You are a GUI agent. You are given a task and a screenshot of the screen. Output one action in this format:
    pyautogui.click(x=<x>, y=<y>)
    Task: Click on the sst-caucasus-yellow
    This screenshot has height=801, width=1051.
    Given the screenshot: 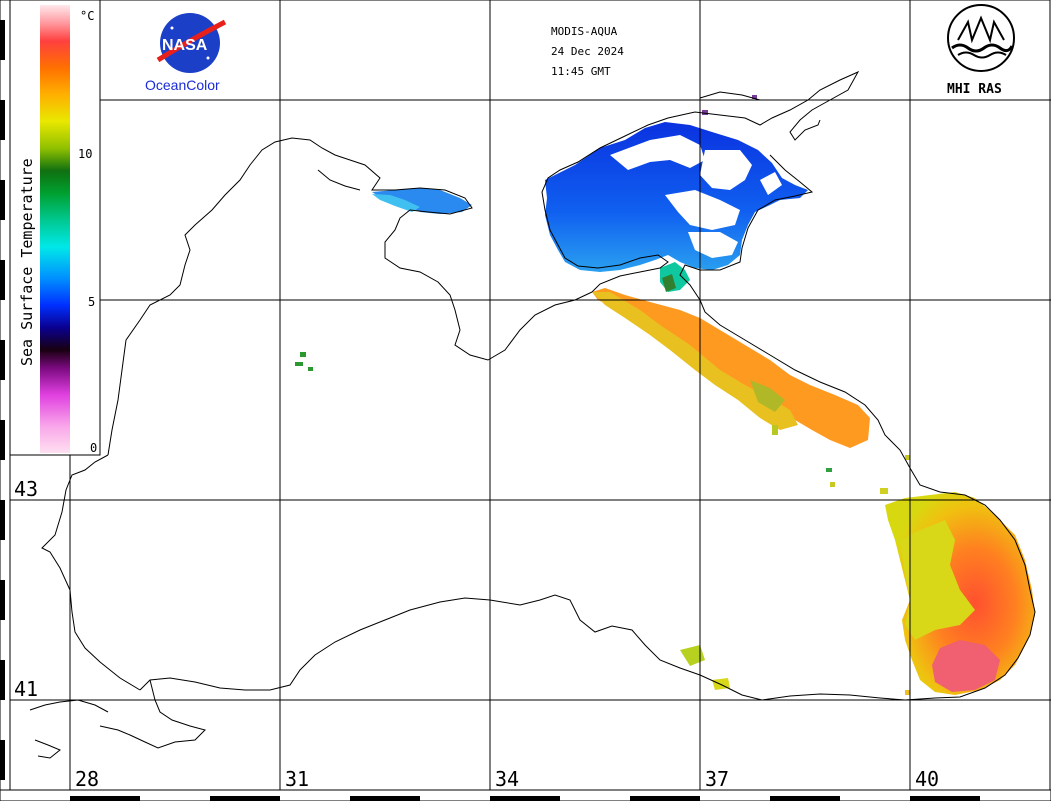 What is the action you would take?
    pyautogui.click(x=695, y=361)
    